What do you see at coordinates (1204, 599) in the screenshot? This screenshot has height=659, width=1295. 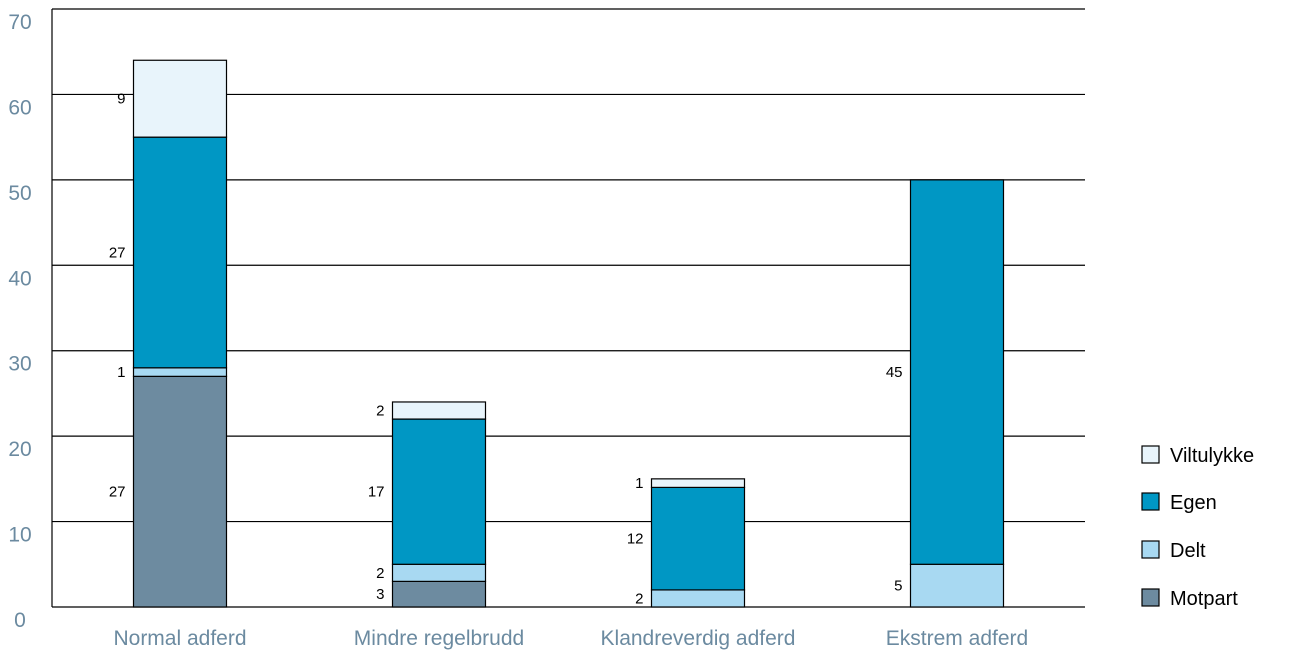 I see `legend-label-motpart: Motpart` at bounding box center [1204, 599].